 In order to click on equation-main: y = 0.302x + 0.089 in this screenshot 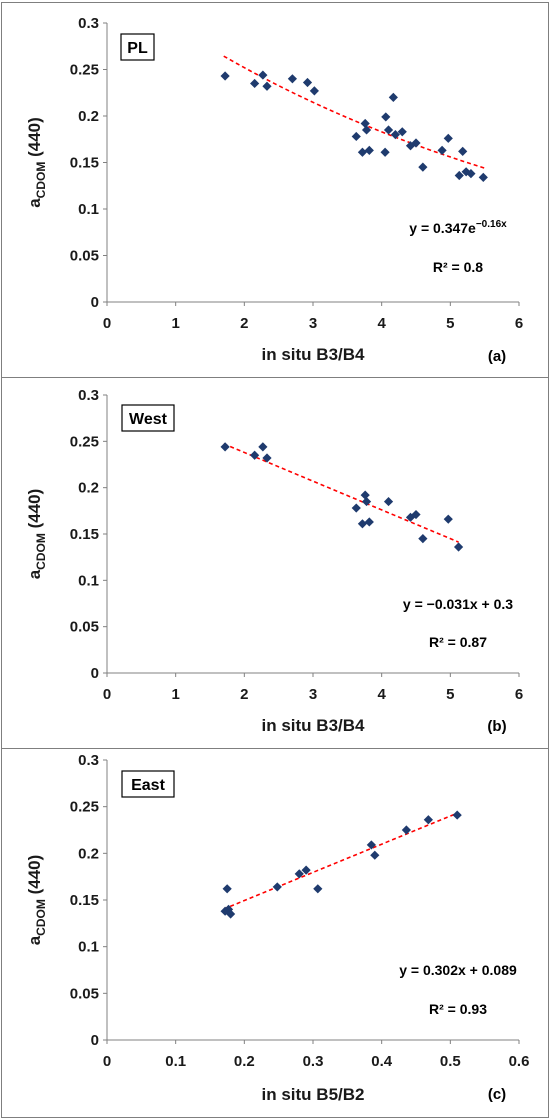, I will do `click(458, 970)`.